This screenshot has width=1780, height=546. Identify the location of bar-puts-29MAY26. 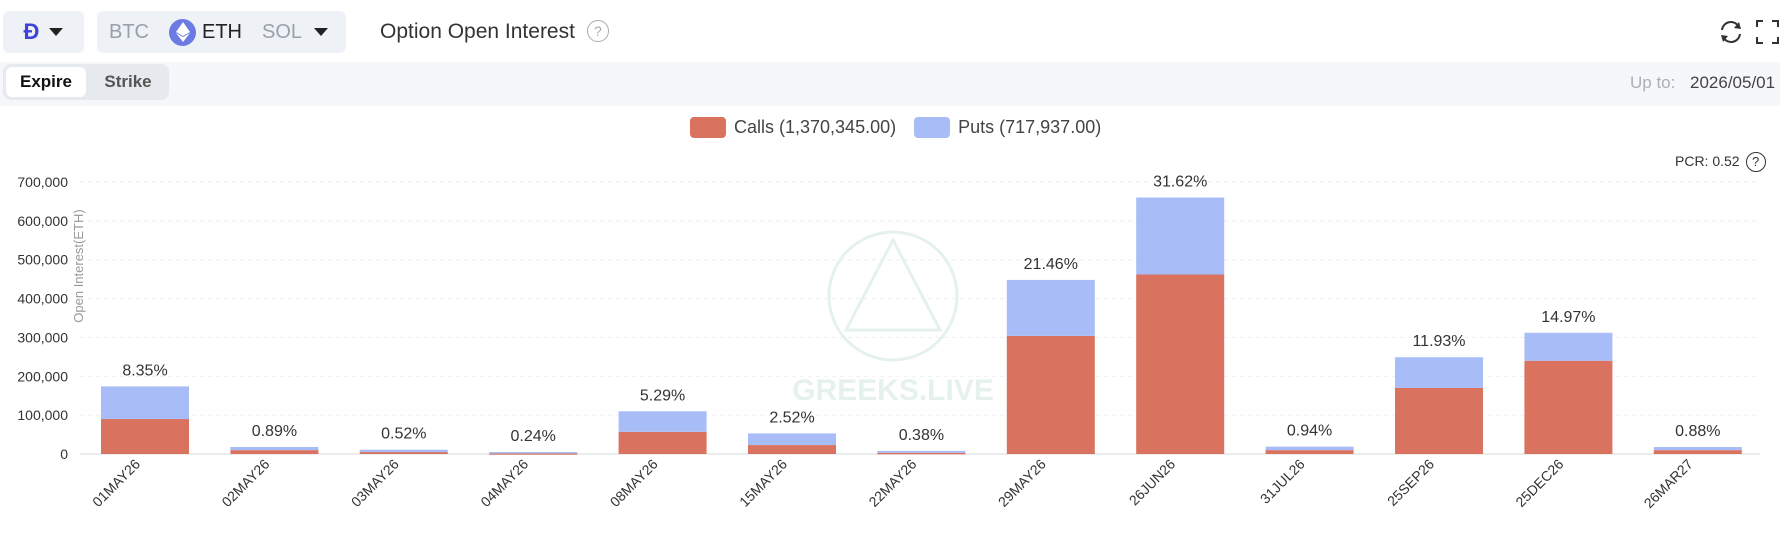
(1050, 307).